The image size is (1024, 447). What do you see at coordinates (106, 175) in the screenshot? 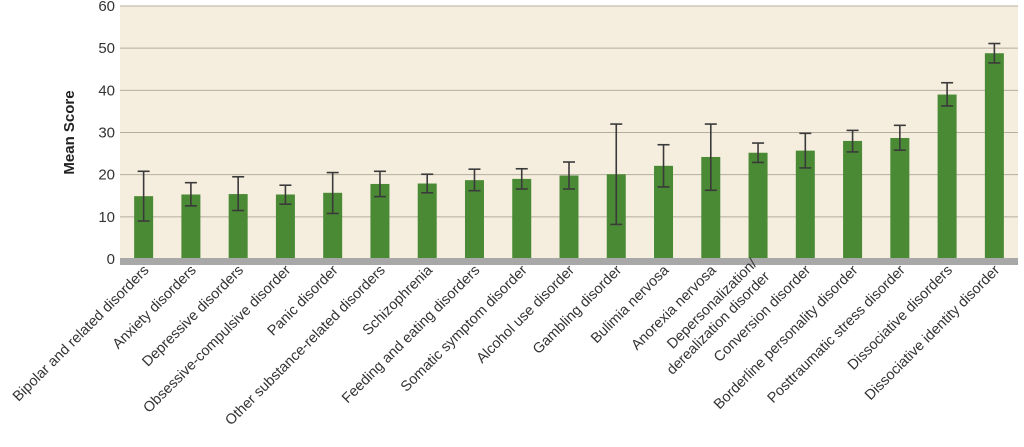
I see `y-tick-label: 20` at bounding box center [106, 175].